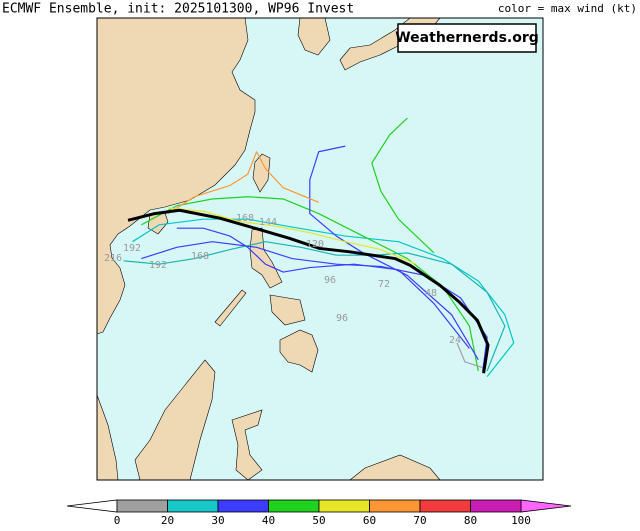  Describe the element at coordinates (167, 520) in the screenshot. I see `colorbar-label: 20` at that location.